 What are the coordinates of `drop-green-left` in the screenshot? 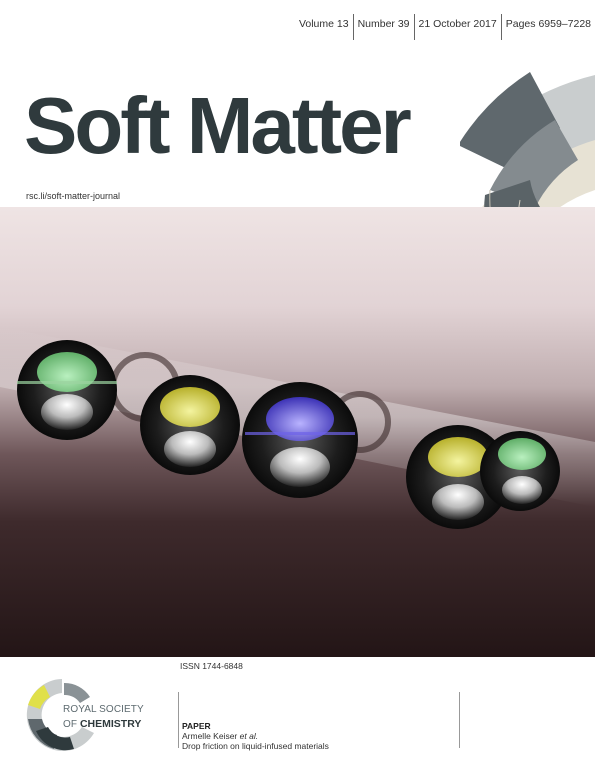 It's located at (67, 390).